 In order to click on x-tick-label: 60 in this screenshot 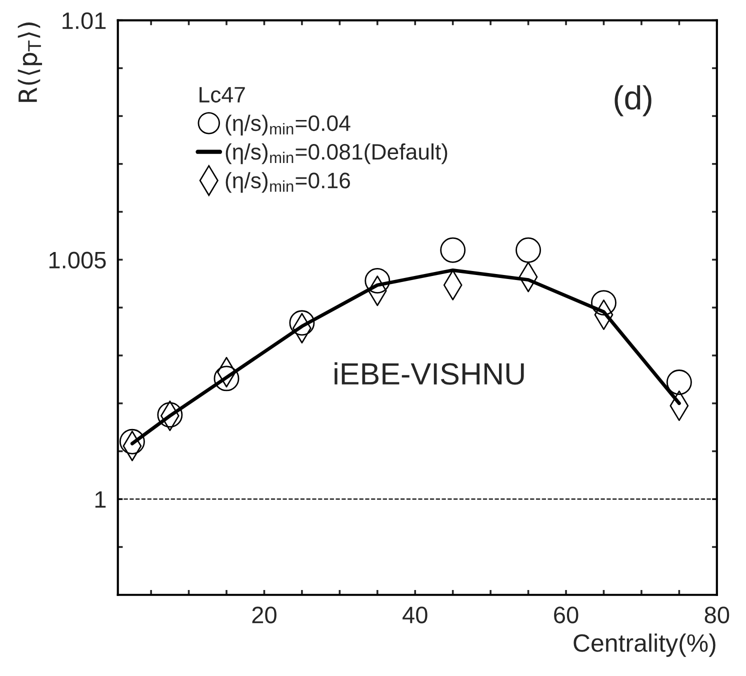, I will do `click(566, 615)`.